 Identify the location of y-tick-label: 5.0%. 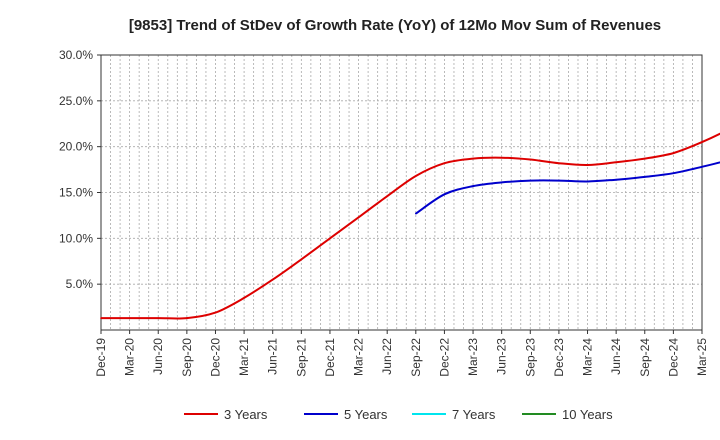
(80, 284).